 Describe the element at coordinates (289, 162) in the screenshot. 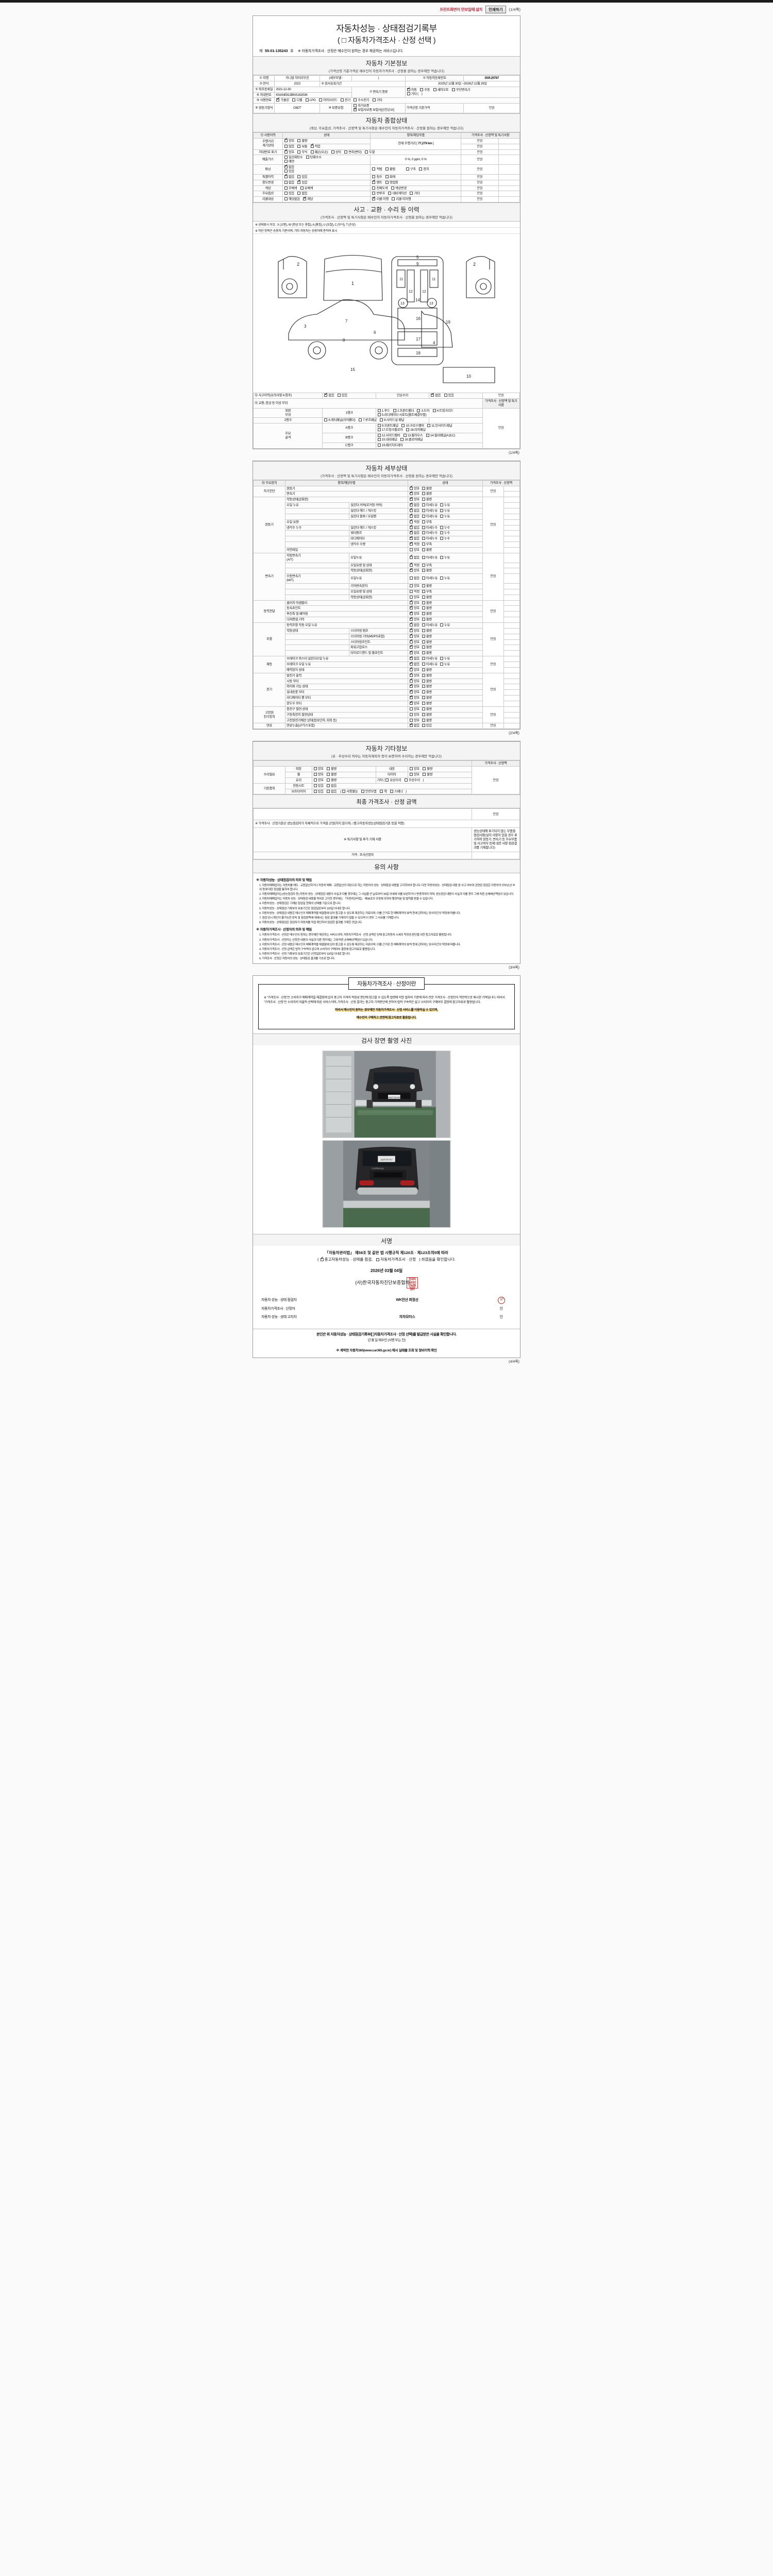

I see `emission-smoke: 매연` at that location.